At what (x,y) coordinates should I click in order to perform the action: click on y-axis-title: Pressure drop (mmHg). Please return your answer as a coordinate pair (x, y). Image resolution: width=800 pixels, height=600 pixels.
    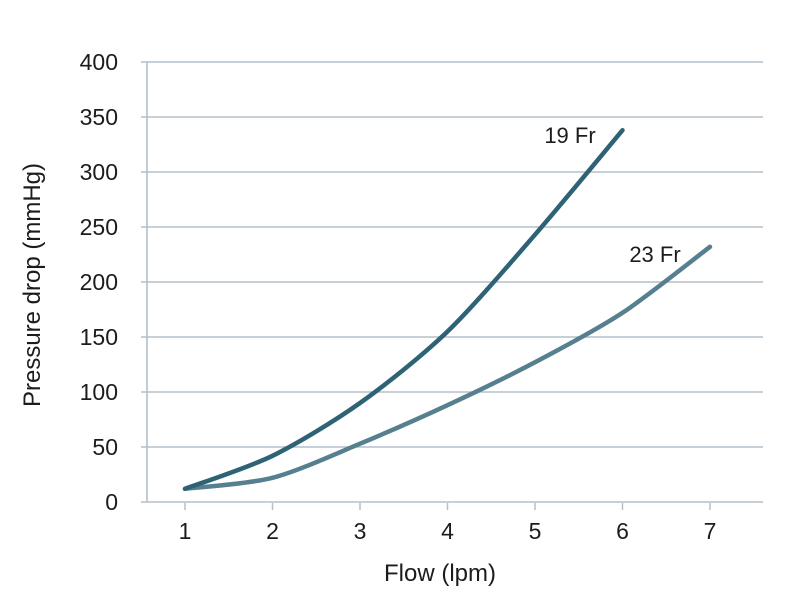
    Looking at the image, I should click on (32, 285).